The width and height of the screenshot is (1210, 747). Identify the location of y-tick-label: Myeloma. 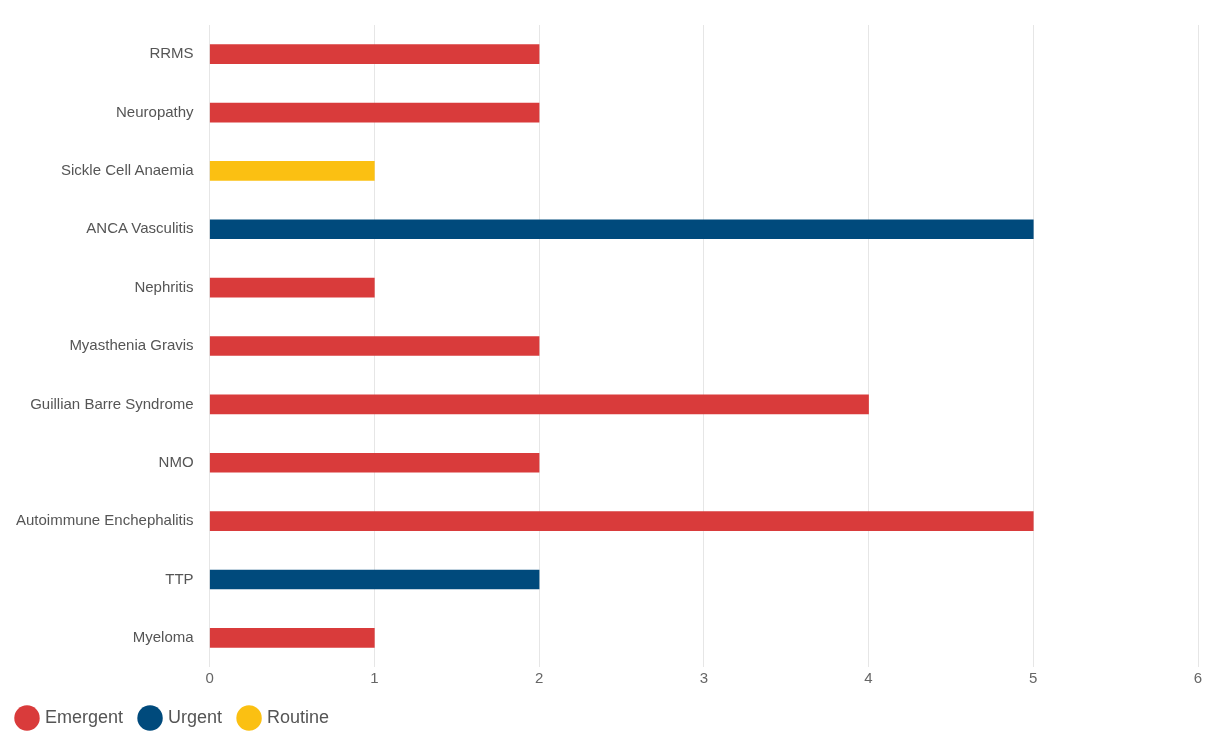
(163, 636).